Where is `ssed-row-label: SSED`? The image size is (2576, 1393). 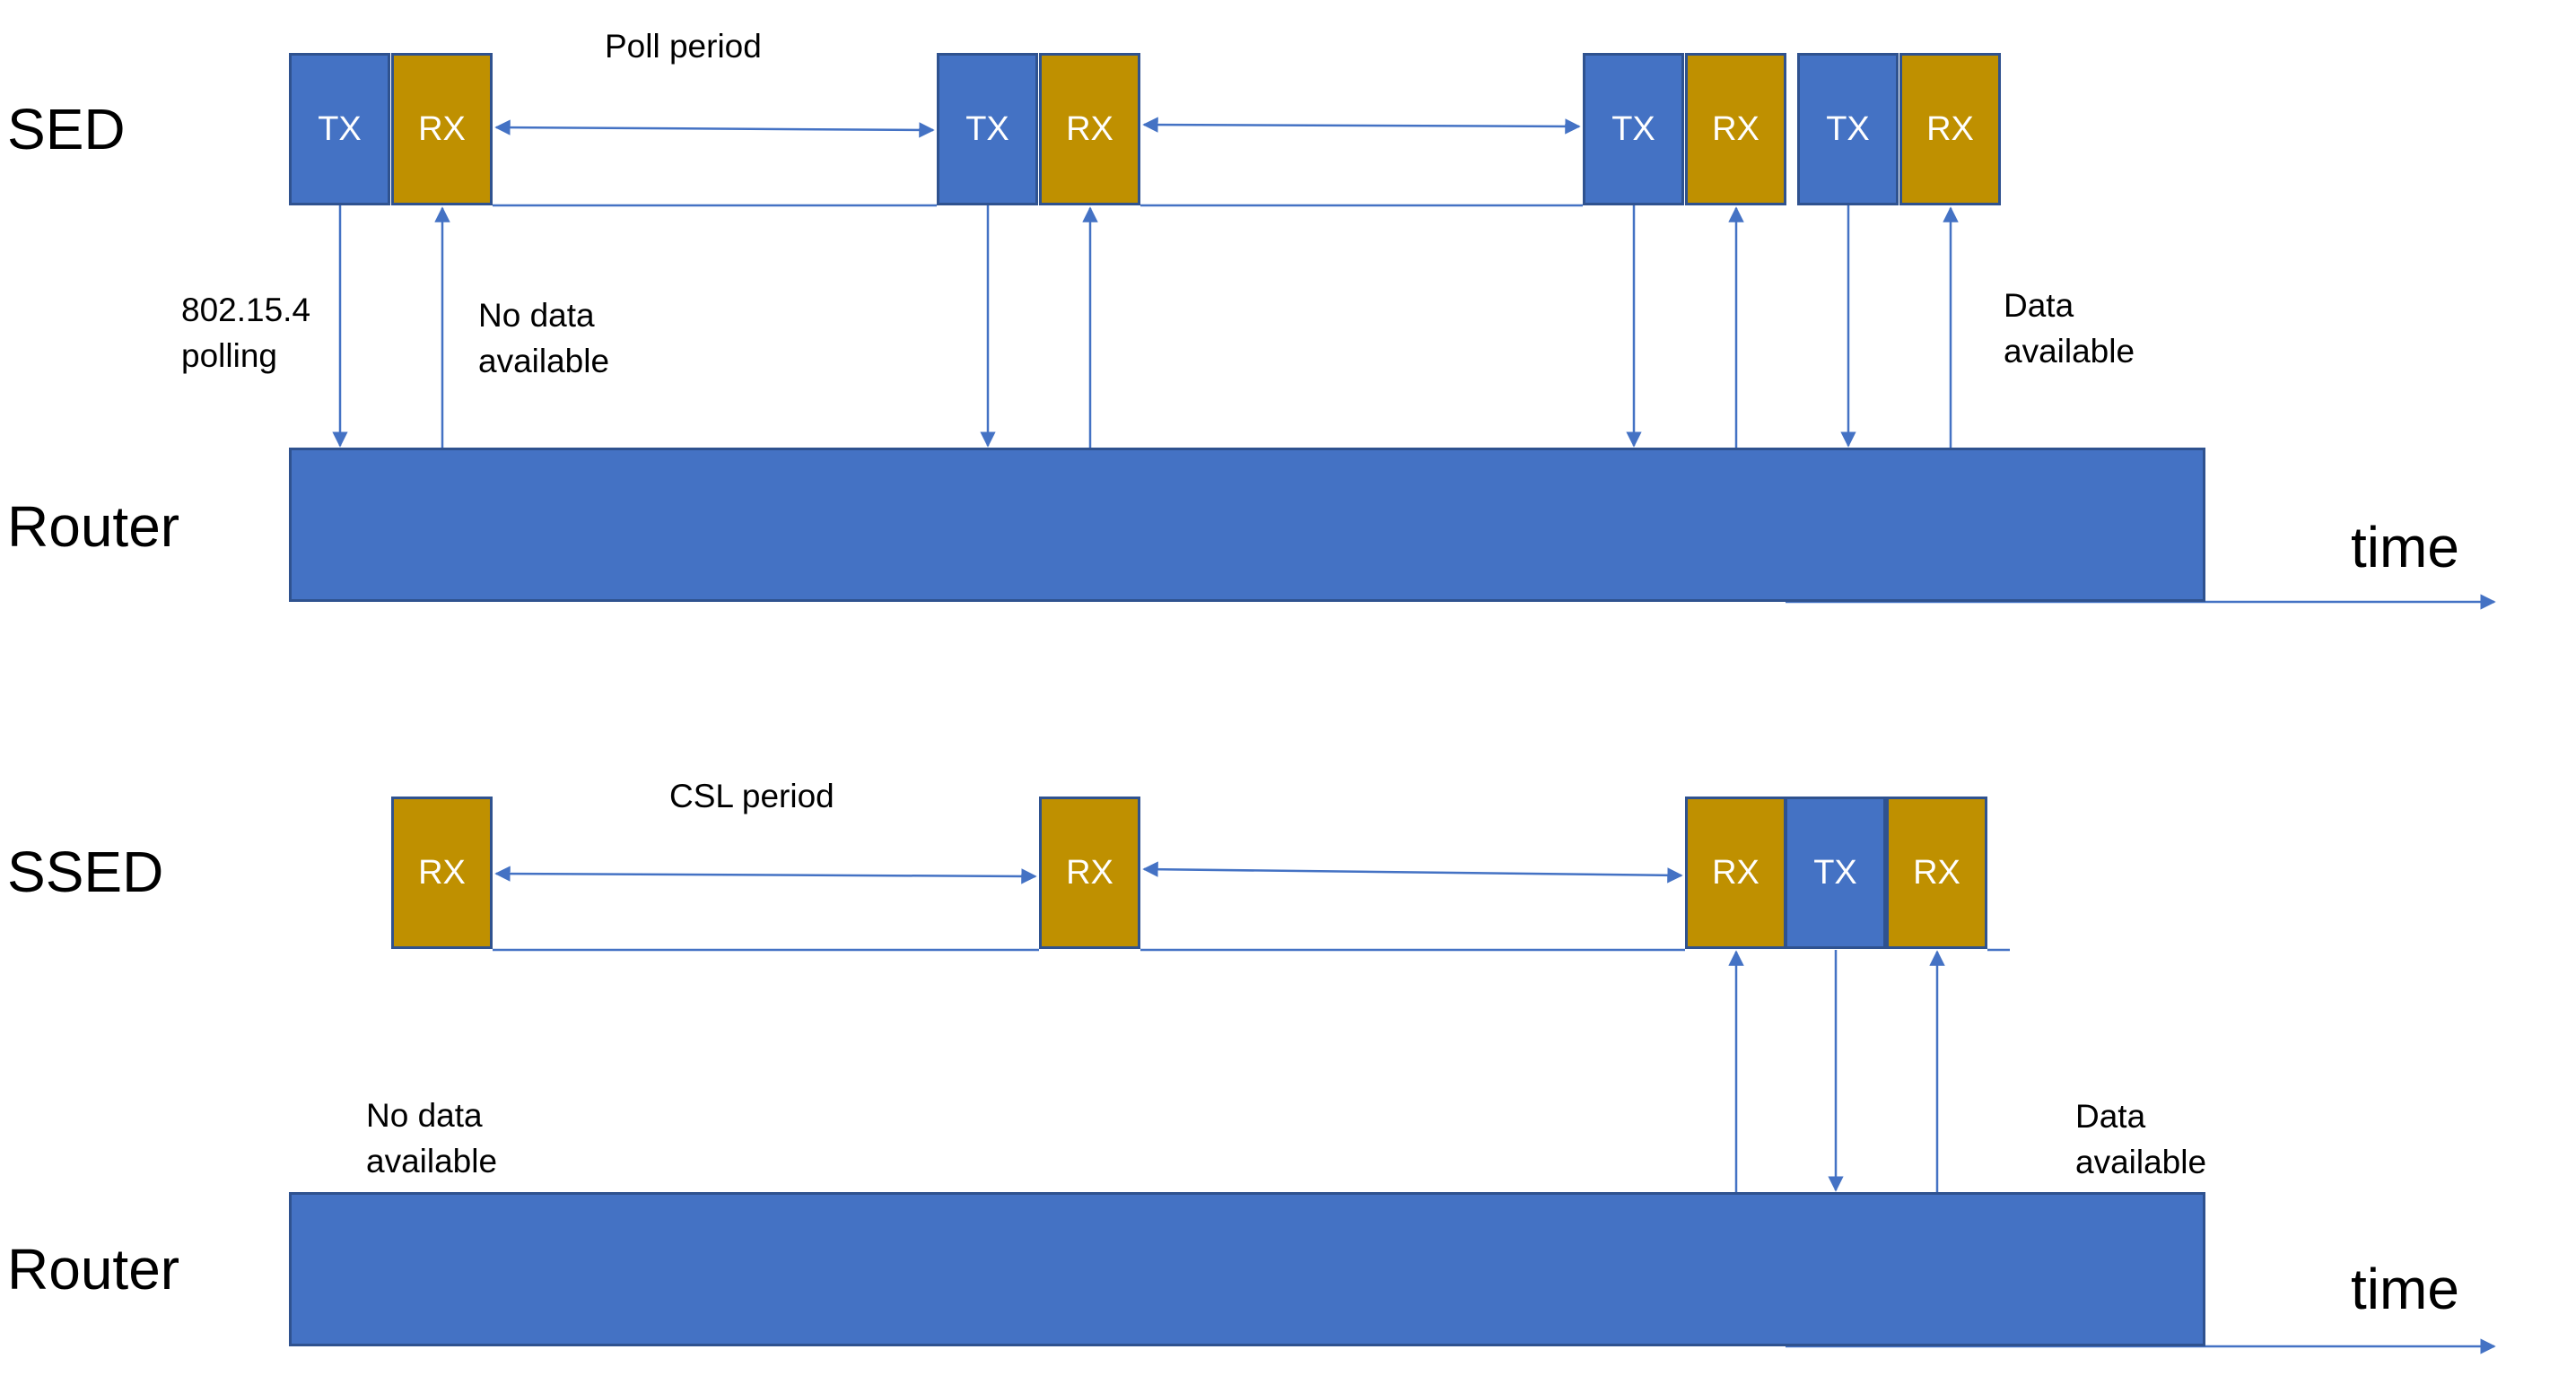 ssed-row-label: SSED is located at coordinates (85, 872).